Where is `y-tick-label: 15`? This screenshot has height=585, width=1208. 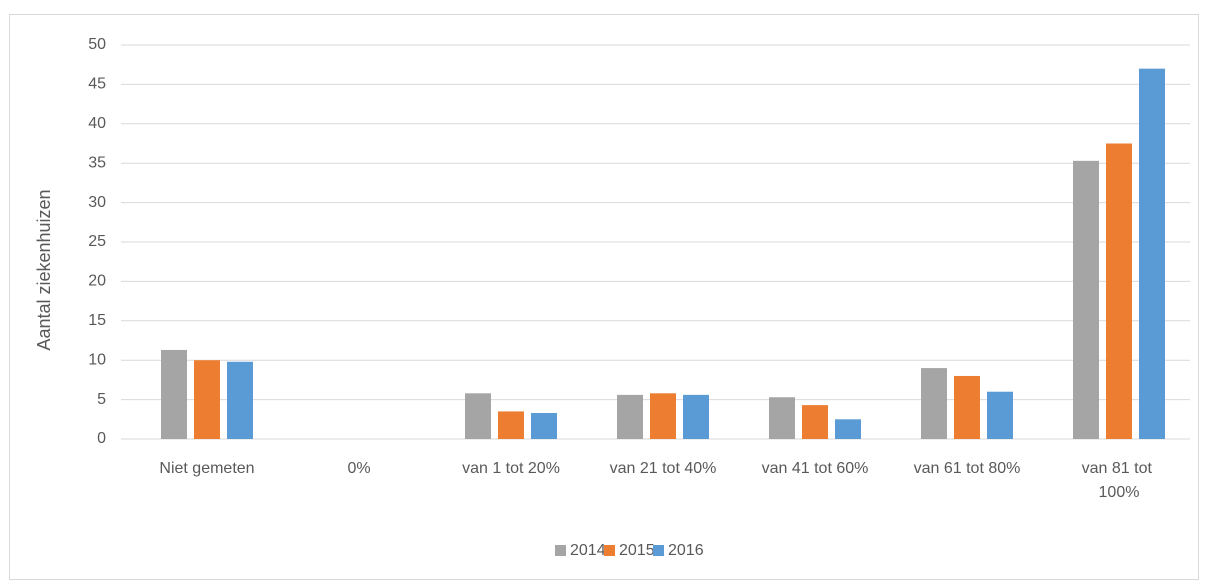
y-tick-label: 15 is located at coordinates (97, 320).